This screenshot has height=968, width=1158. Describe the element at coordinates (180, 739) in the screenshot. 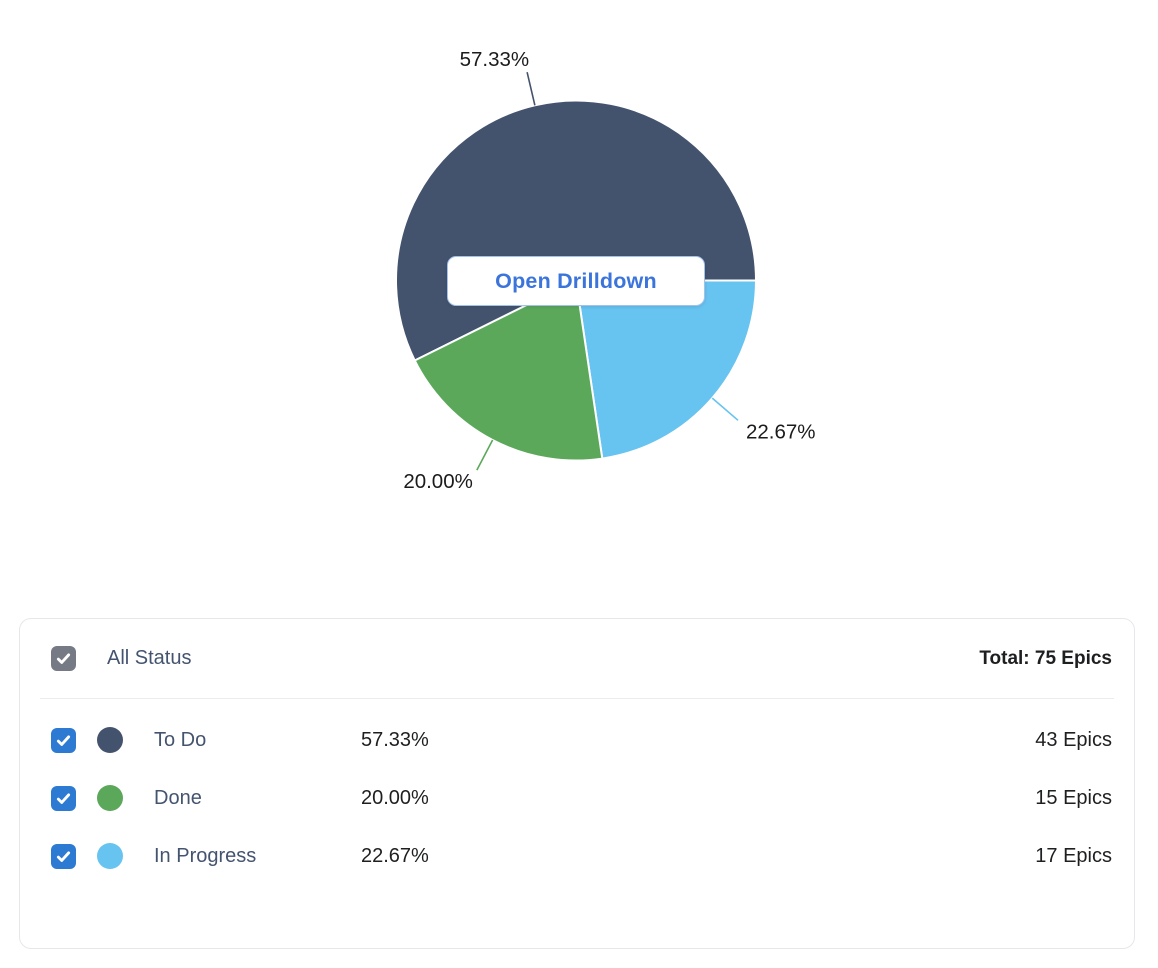

I see `todo-label: To Do` at that location.